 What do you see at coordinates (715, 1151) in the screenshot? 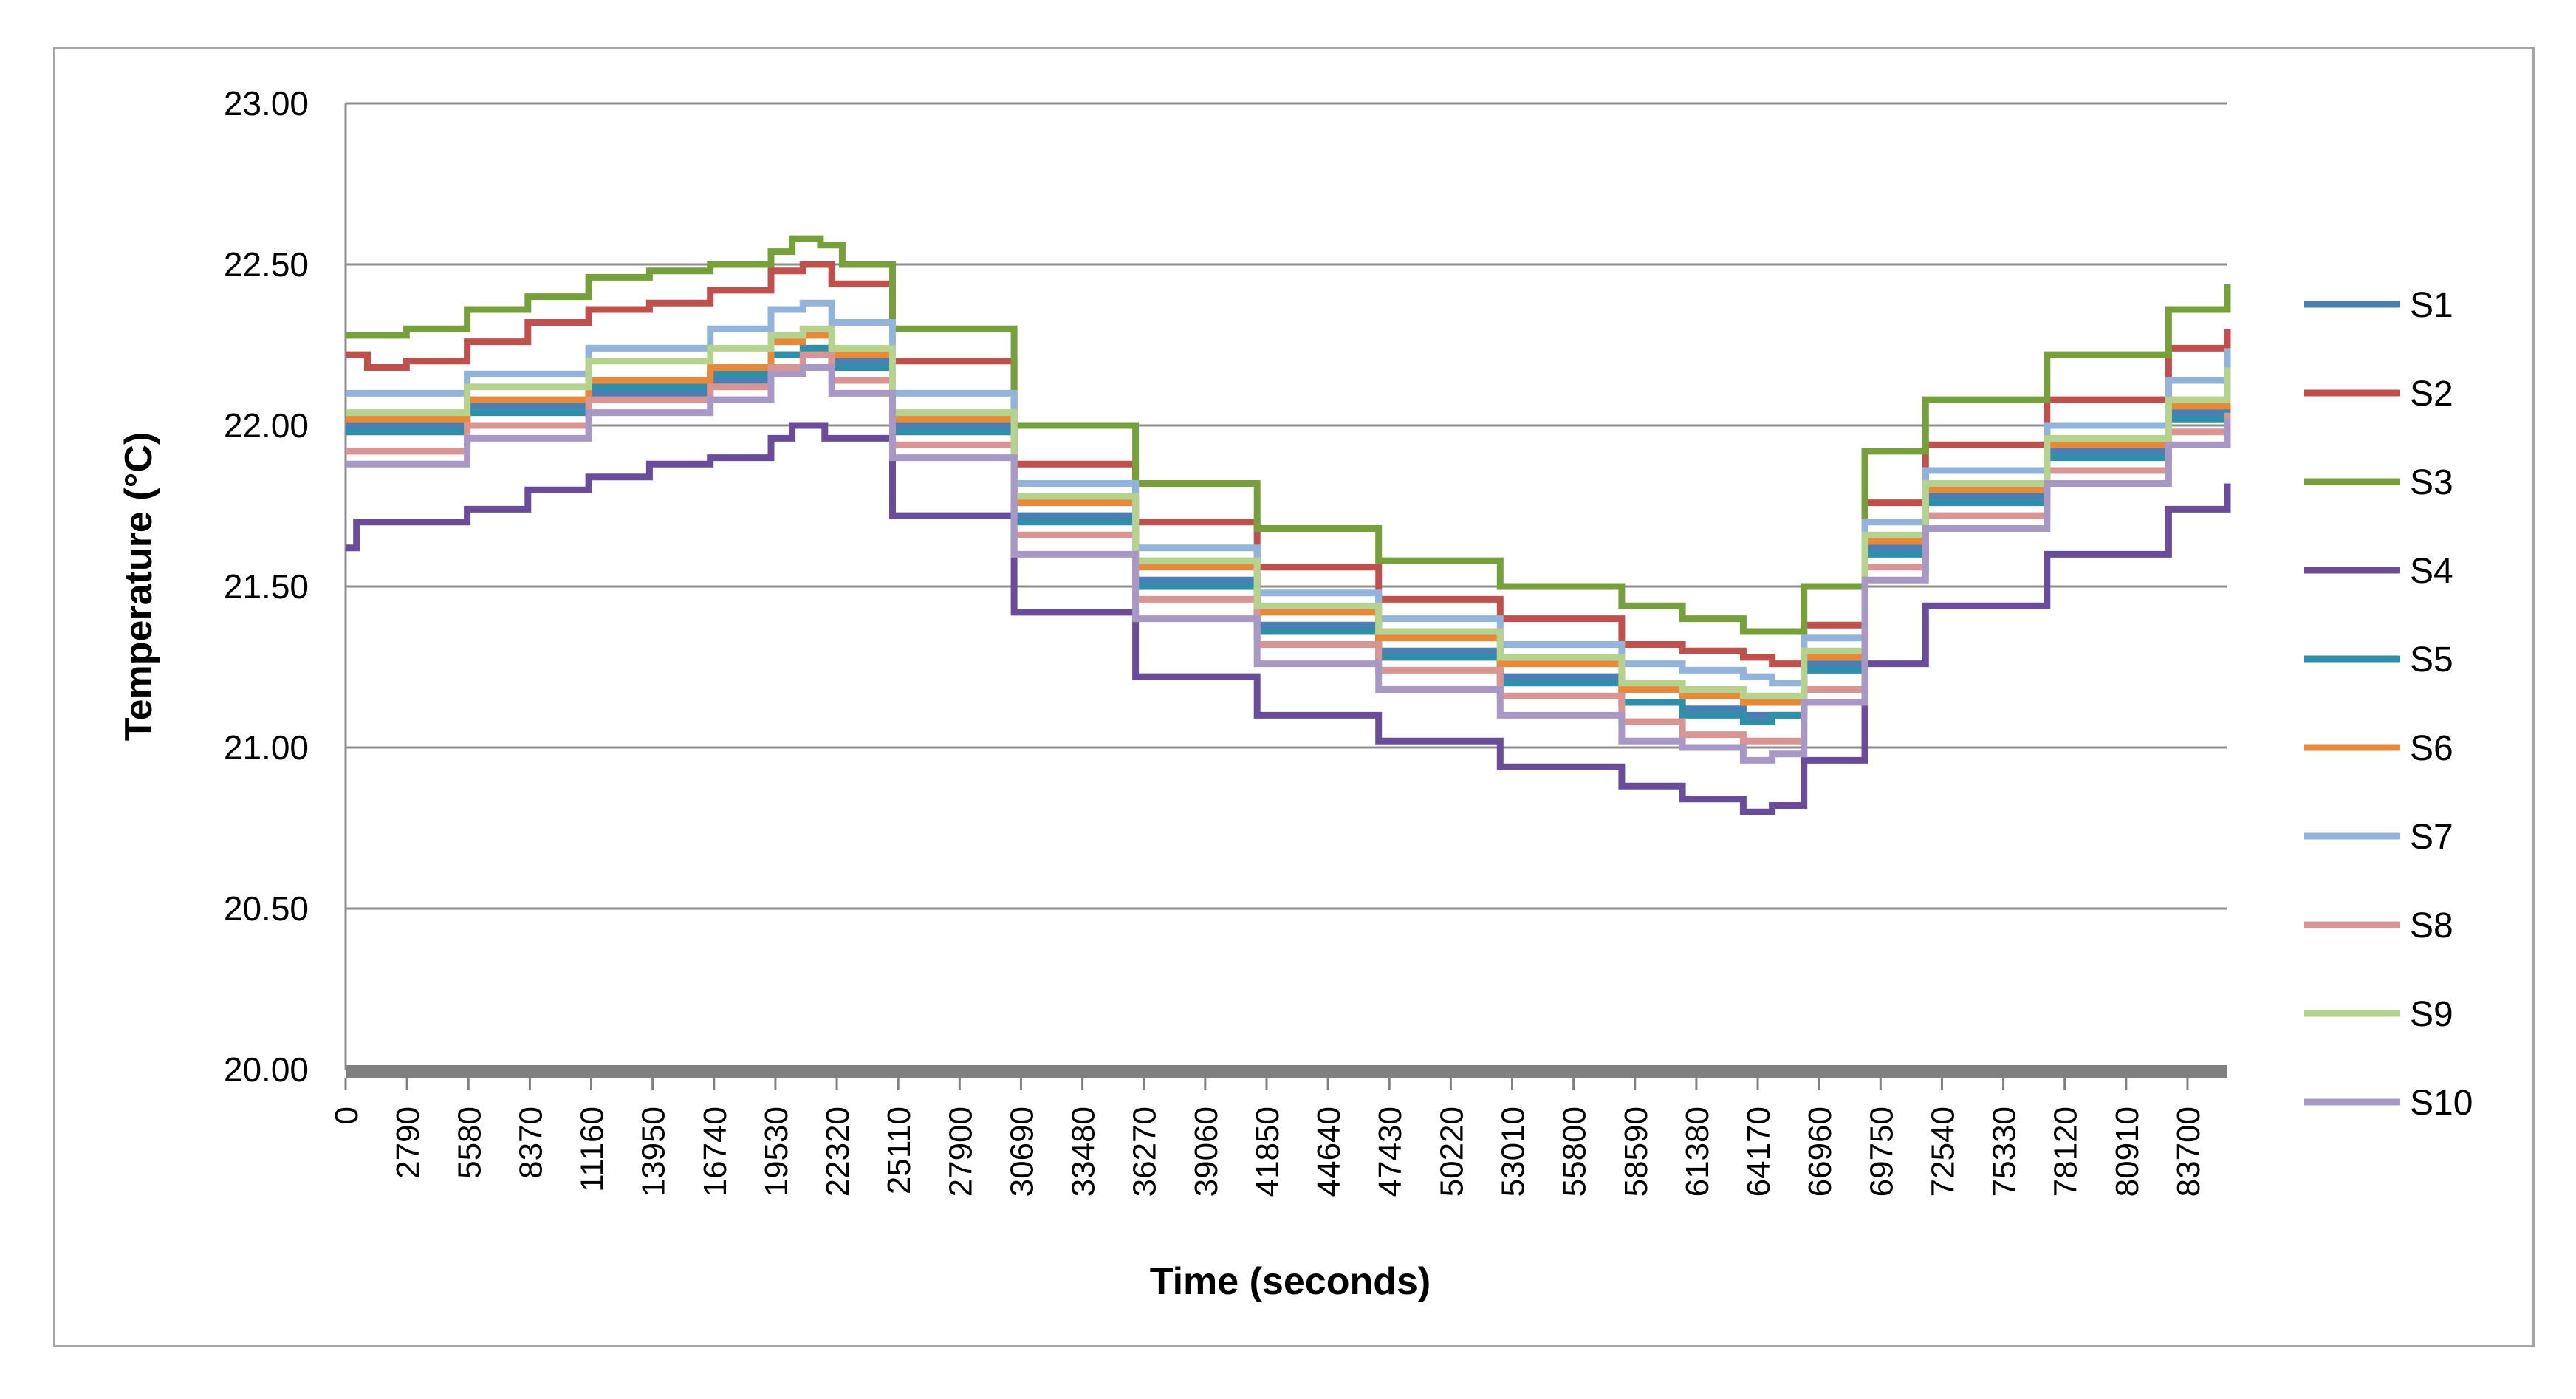
I see `x-tick-label: 16740` at bounding box center [715, 1151].